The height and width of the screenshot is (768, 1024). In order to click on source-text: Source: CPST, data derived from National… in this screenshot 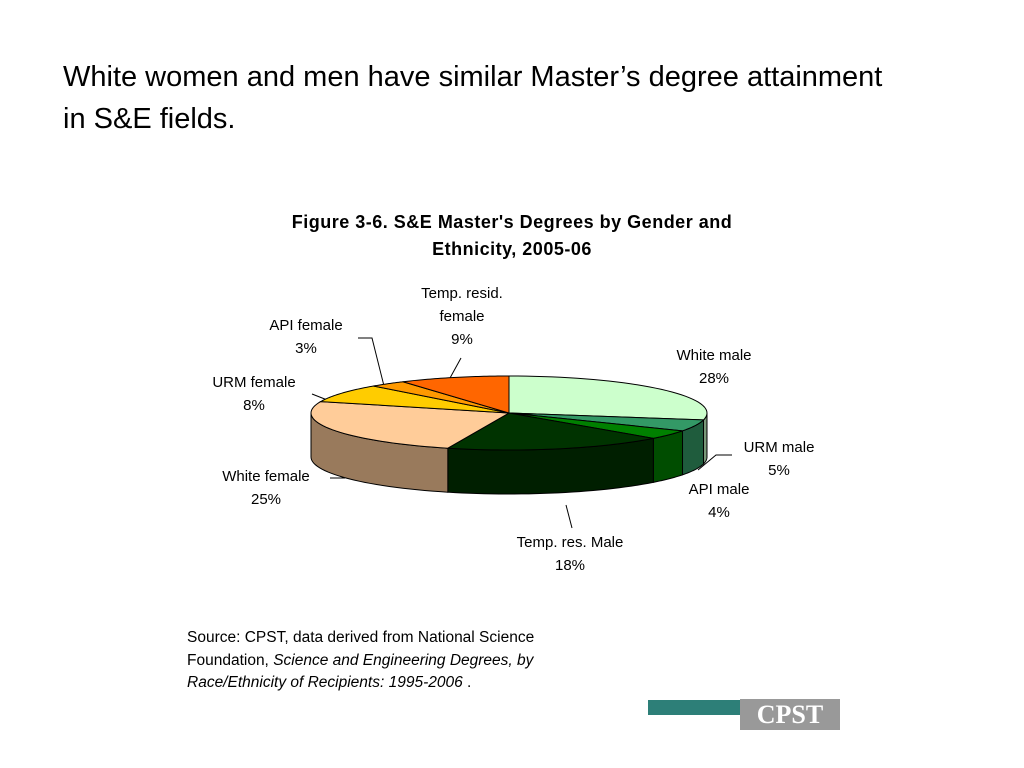, I will do `click(361, 649)`.